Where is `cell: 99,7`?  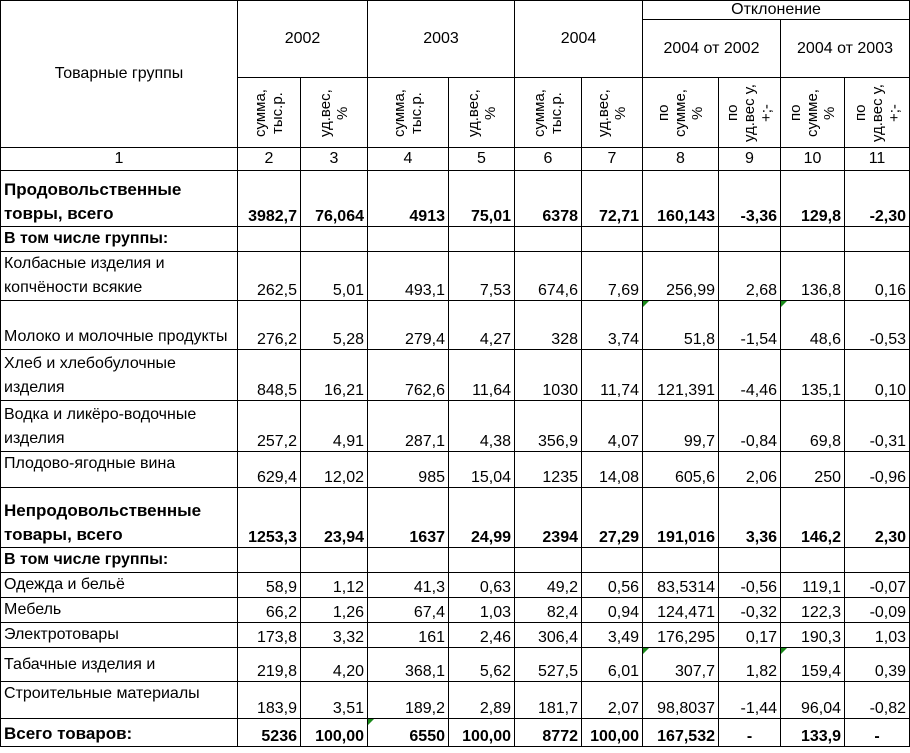 cell: 99,7 is located at coordinates (680, 426).